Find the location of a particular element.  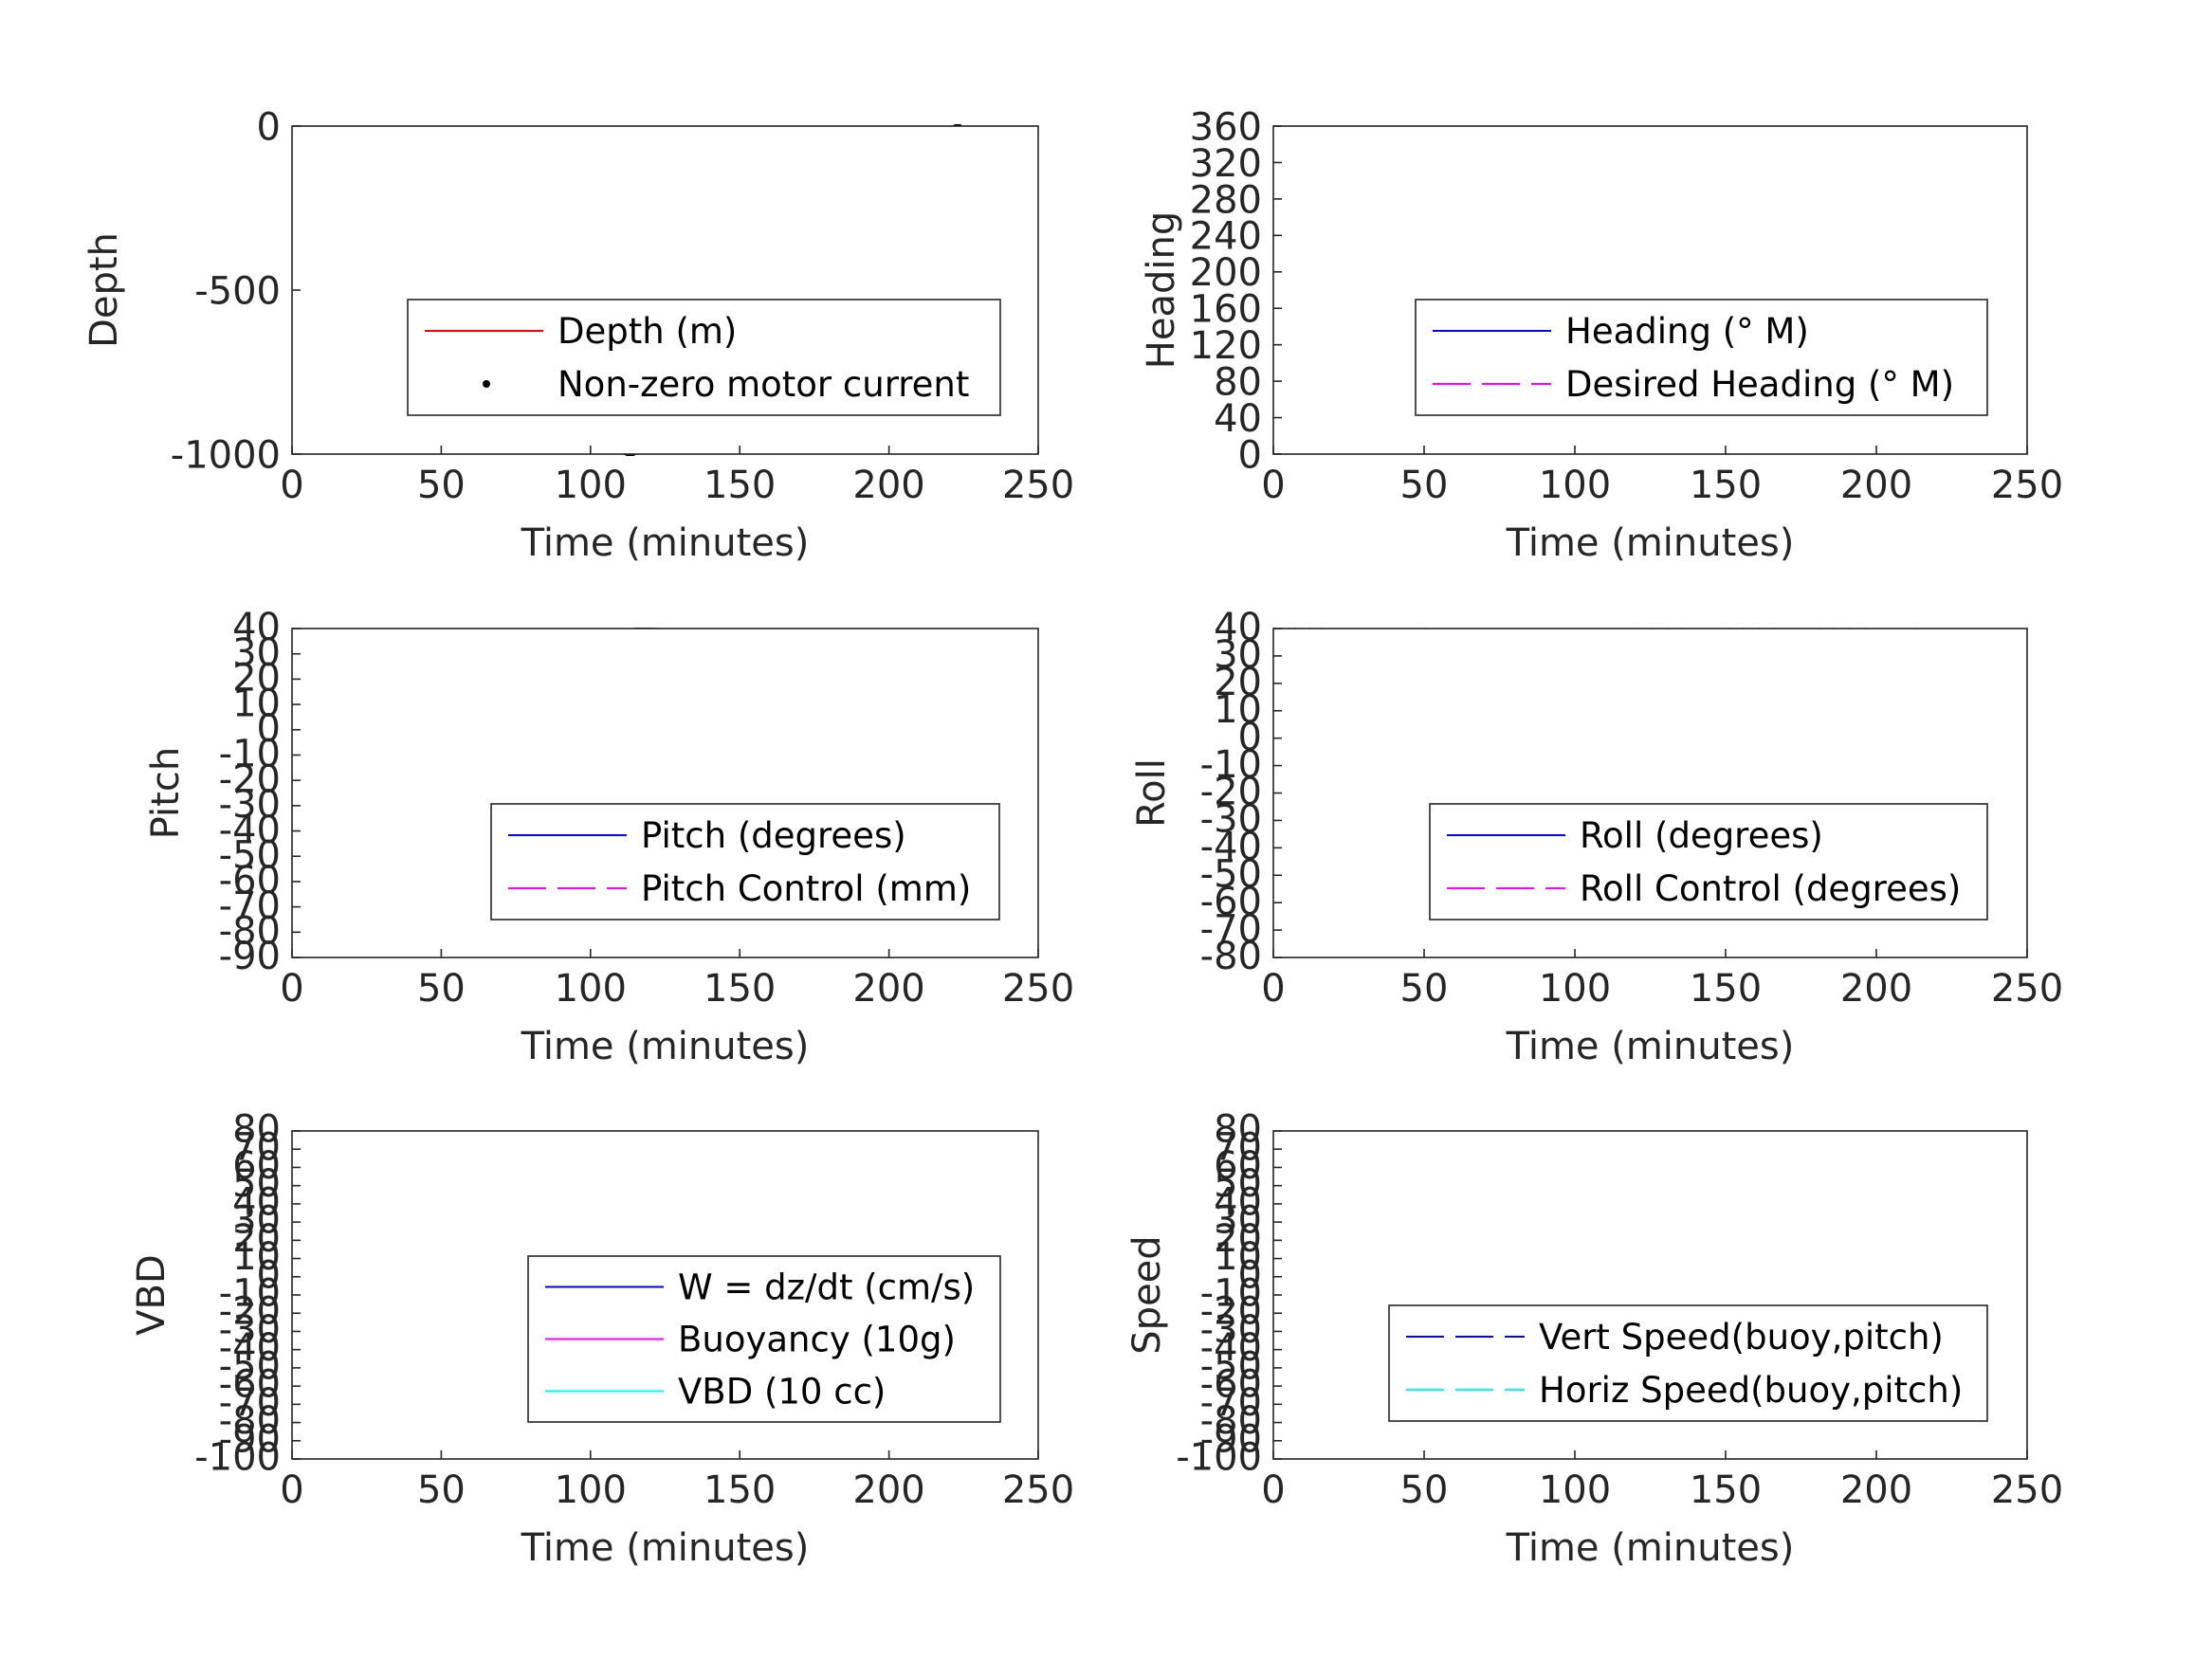

y-tick-label: 360 is located at coordinates (1226, 127).